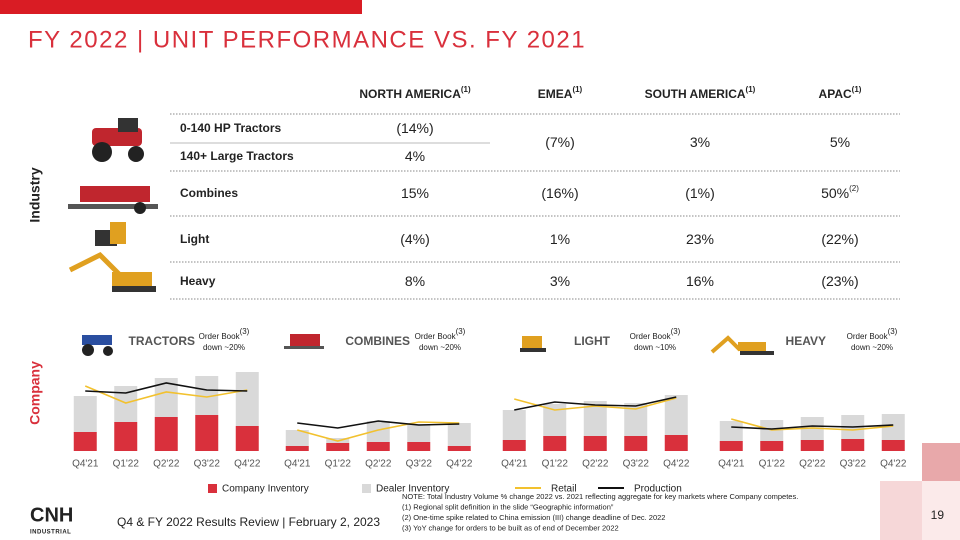 This screenshot has width=960, height=540. Describe the element at coordinates (415, 93) in the screenshot. I see `column-header: NORTH AMERICA(1)` at that location.